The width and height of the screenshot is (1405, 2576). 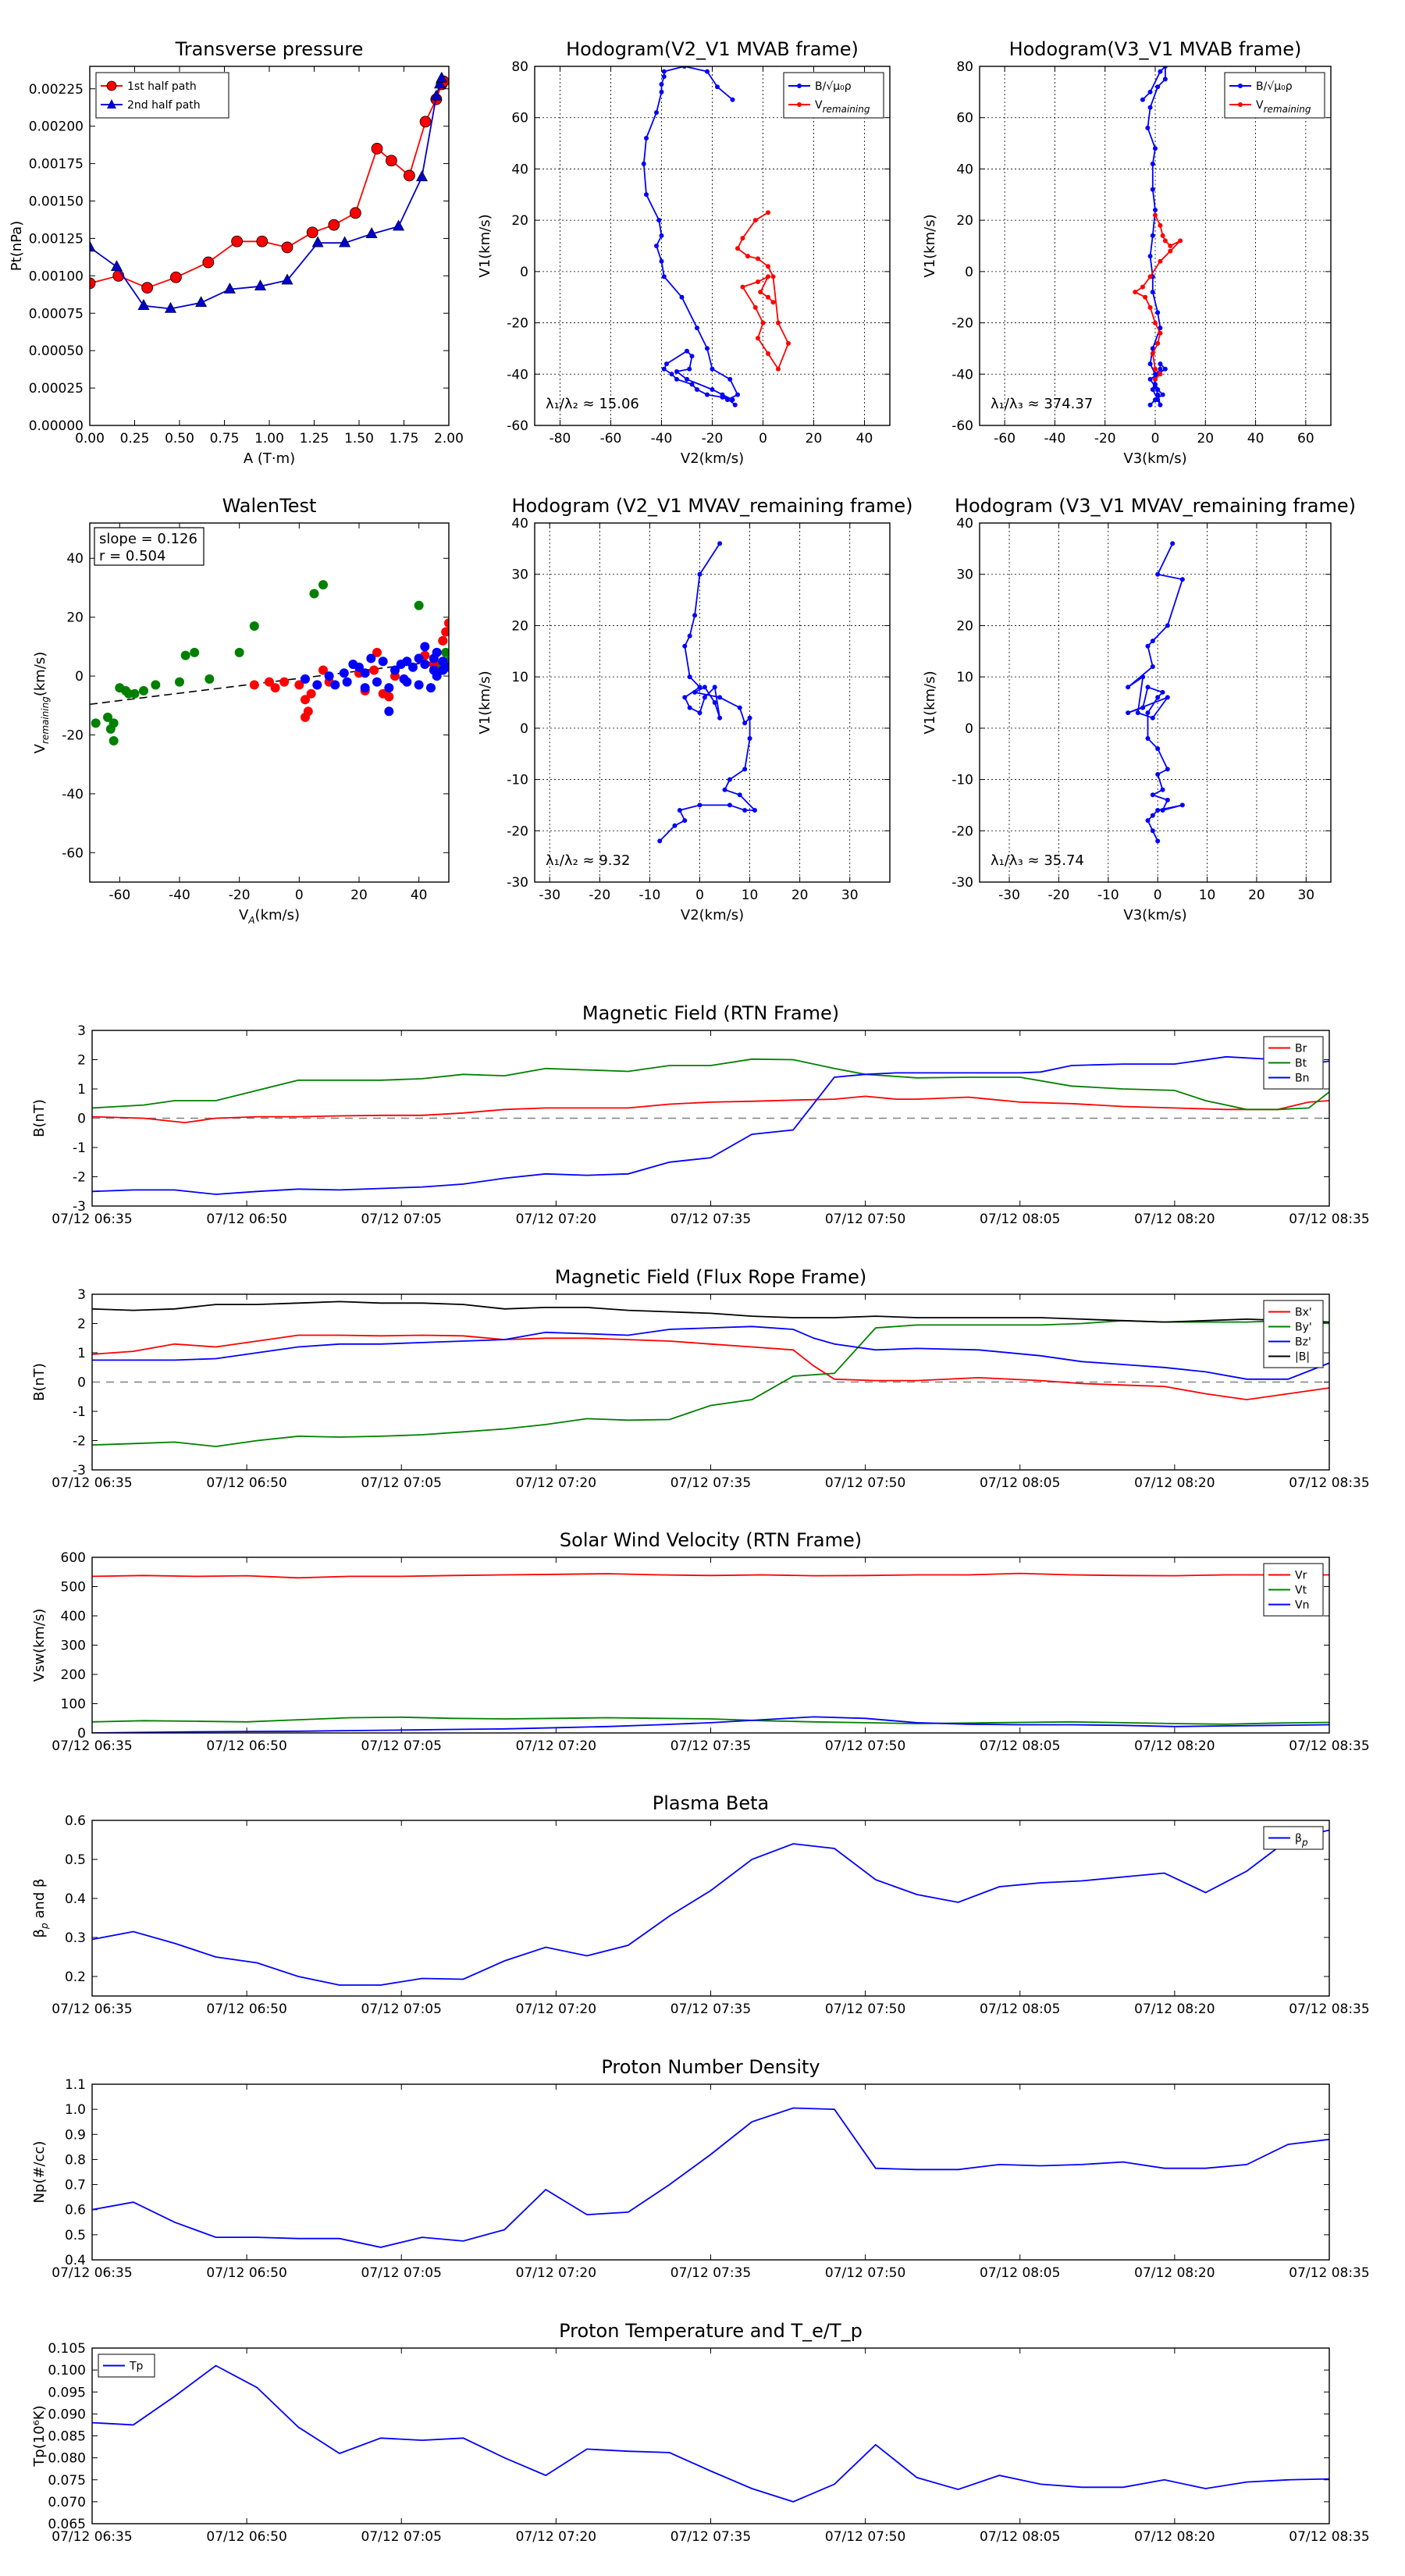 What do you see at coordinates (1155, 506) in the screenshot?
I see `chart-title: Hodogram (V3_V1 MVAV_remaining frame)` at bounding box center [1155, 506].